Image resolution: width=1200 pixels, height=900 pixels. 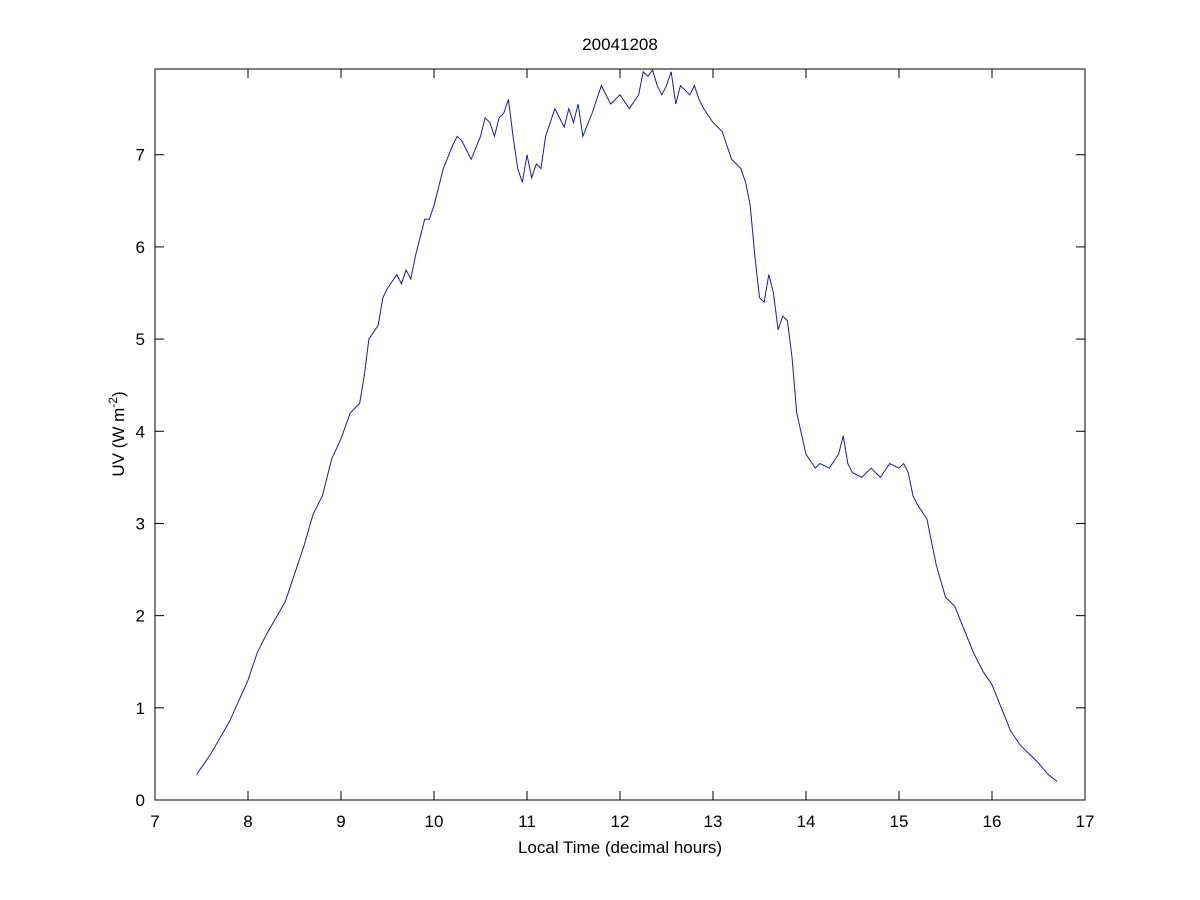 What do you see at coordinates (620, 821) in the screenshot?
I see `x-tick-label: 12` at bounding box center [620, 821].